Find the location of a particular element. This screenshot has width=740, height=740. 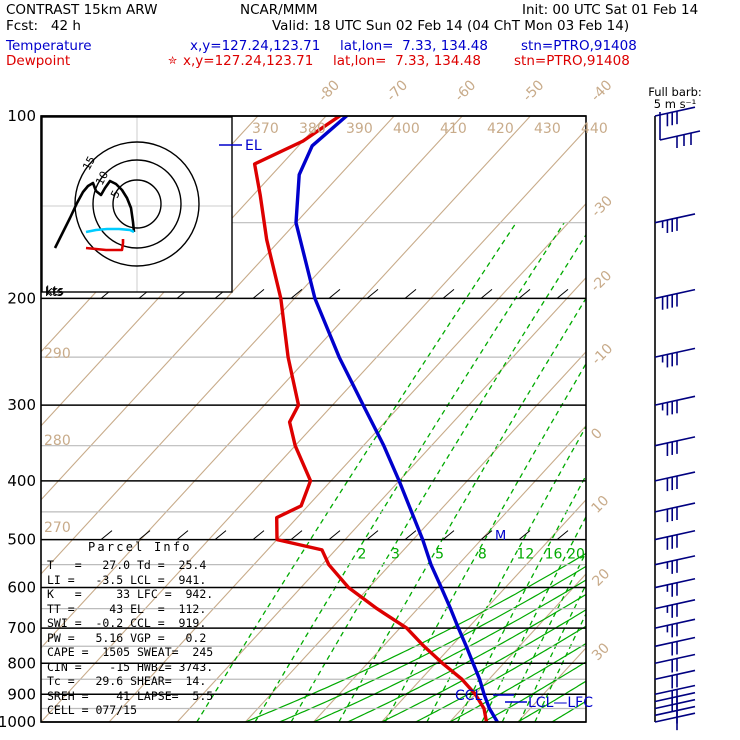

barb-legend-line1: Full barb: is located at coordinates (675, 92).